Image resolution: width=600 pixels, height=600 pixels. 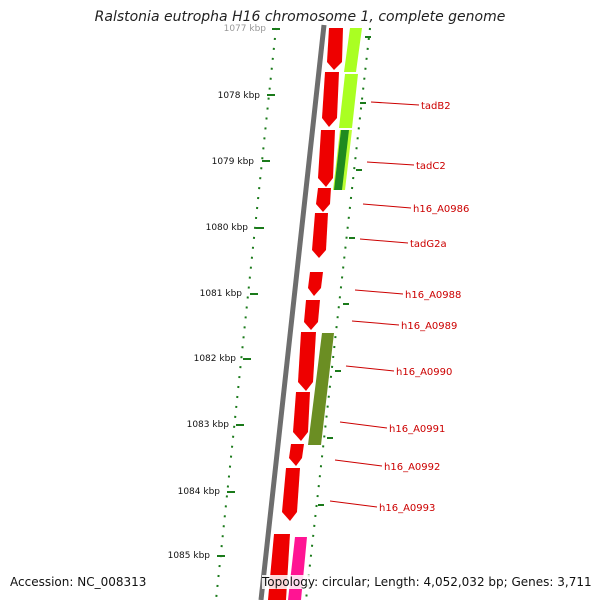 What do you see at coordinates (374, 304) in the screenshot?
I see `gene-label-leaders` at bounding box center [374, 304].